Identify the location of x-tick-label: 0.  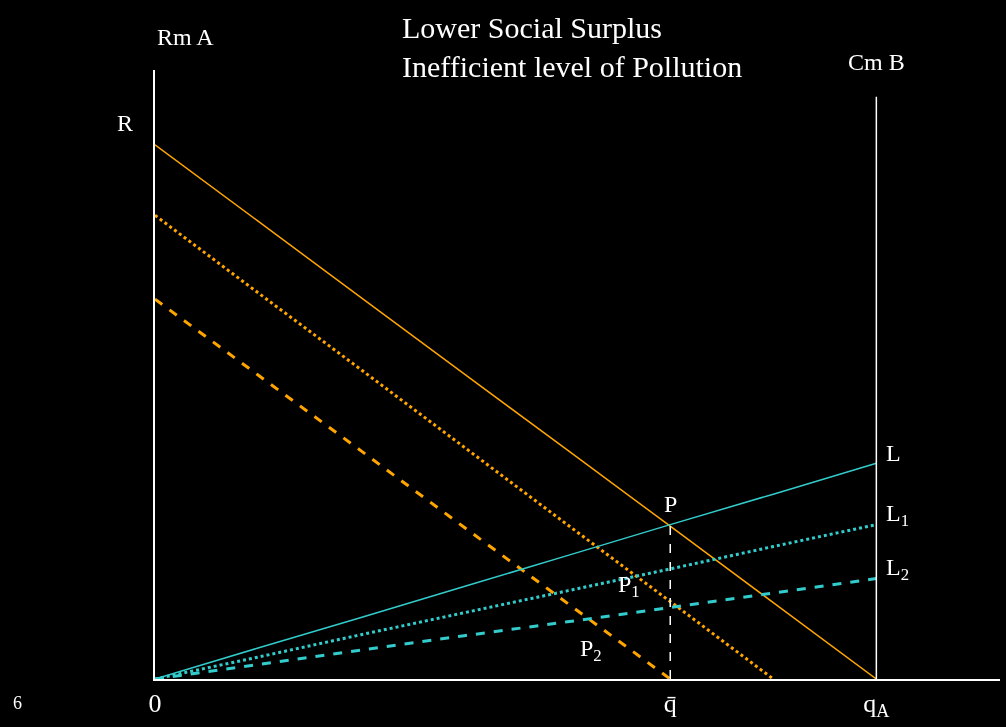
(155, 703).